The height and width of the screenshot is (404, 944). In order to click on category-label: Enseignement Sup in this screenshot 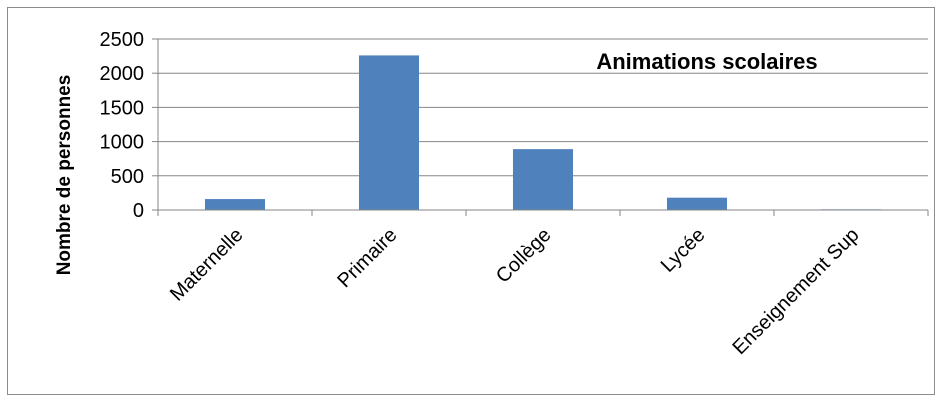, I will do `click(795, 291)`.